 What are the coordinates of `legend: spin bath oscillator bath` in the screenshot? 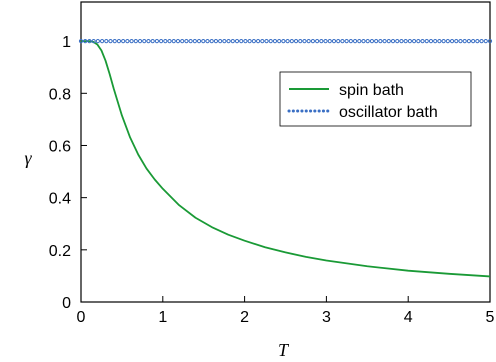 It's located at (375, 99).